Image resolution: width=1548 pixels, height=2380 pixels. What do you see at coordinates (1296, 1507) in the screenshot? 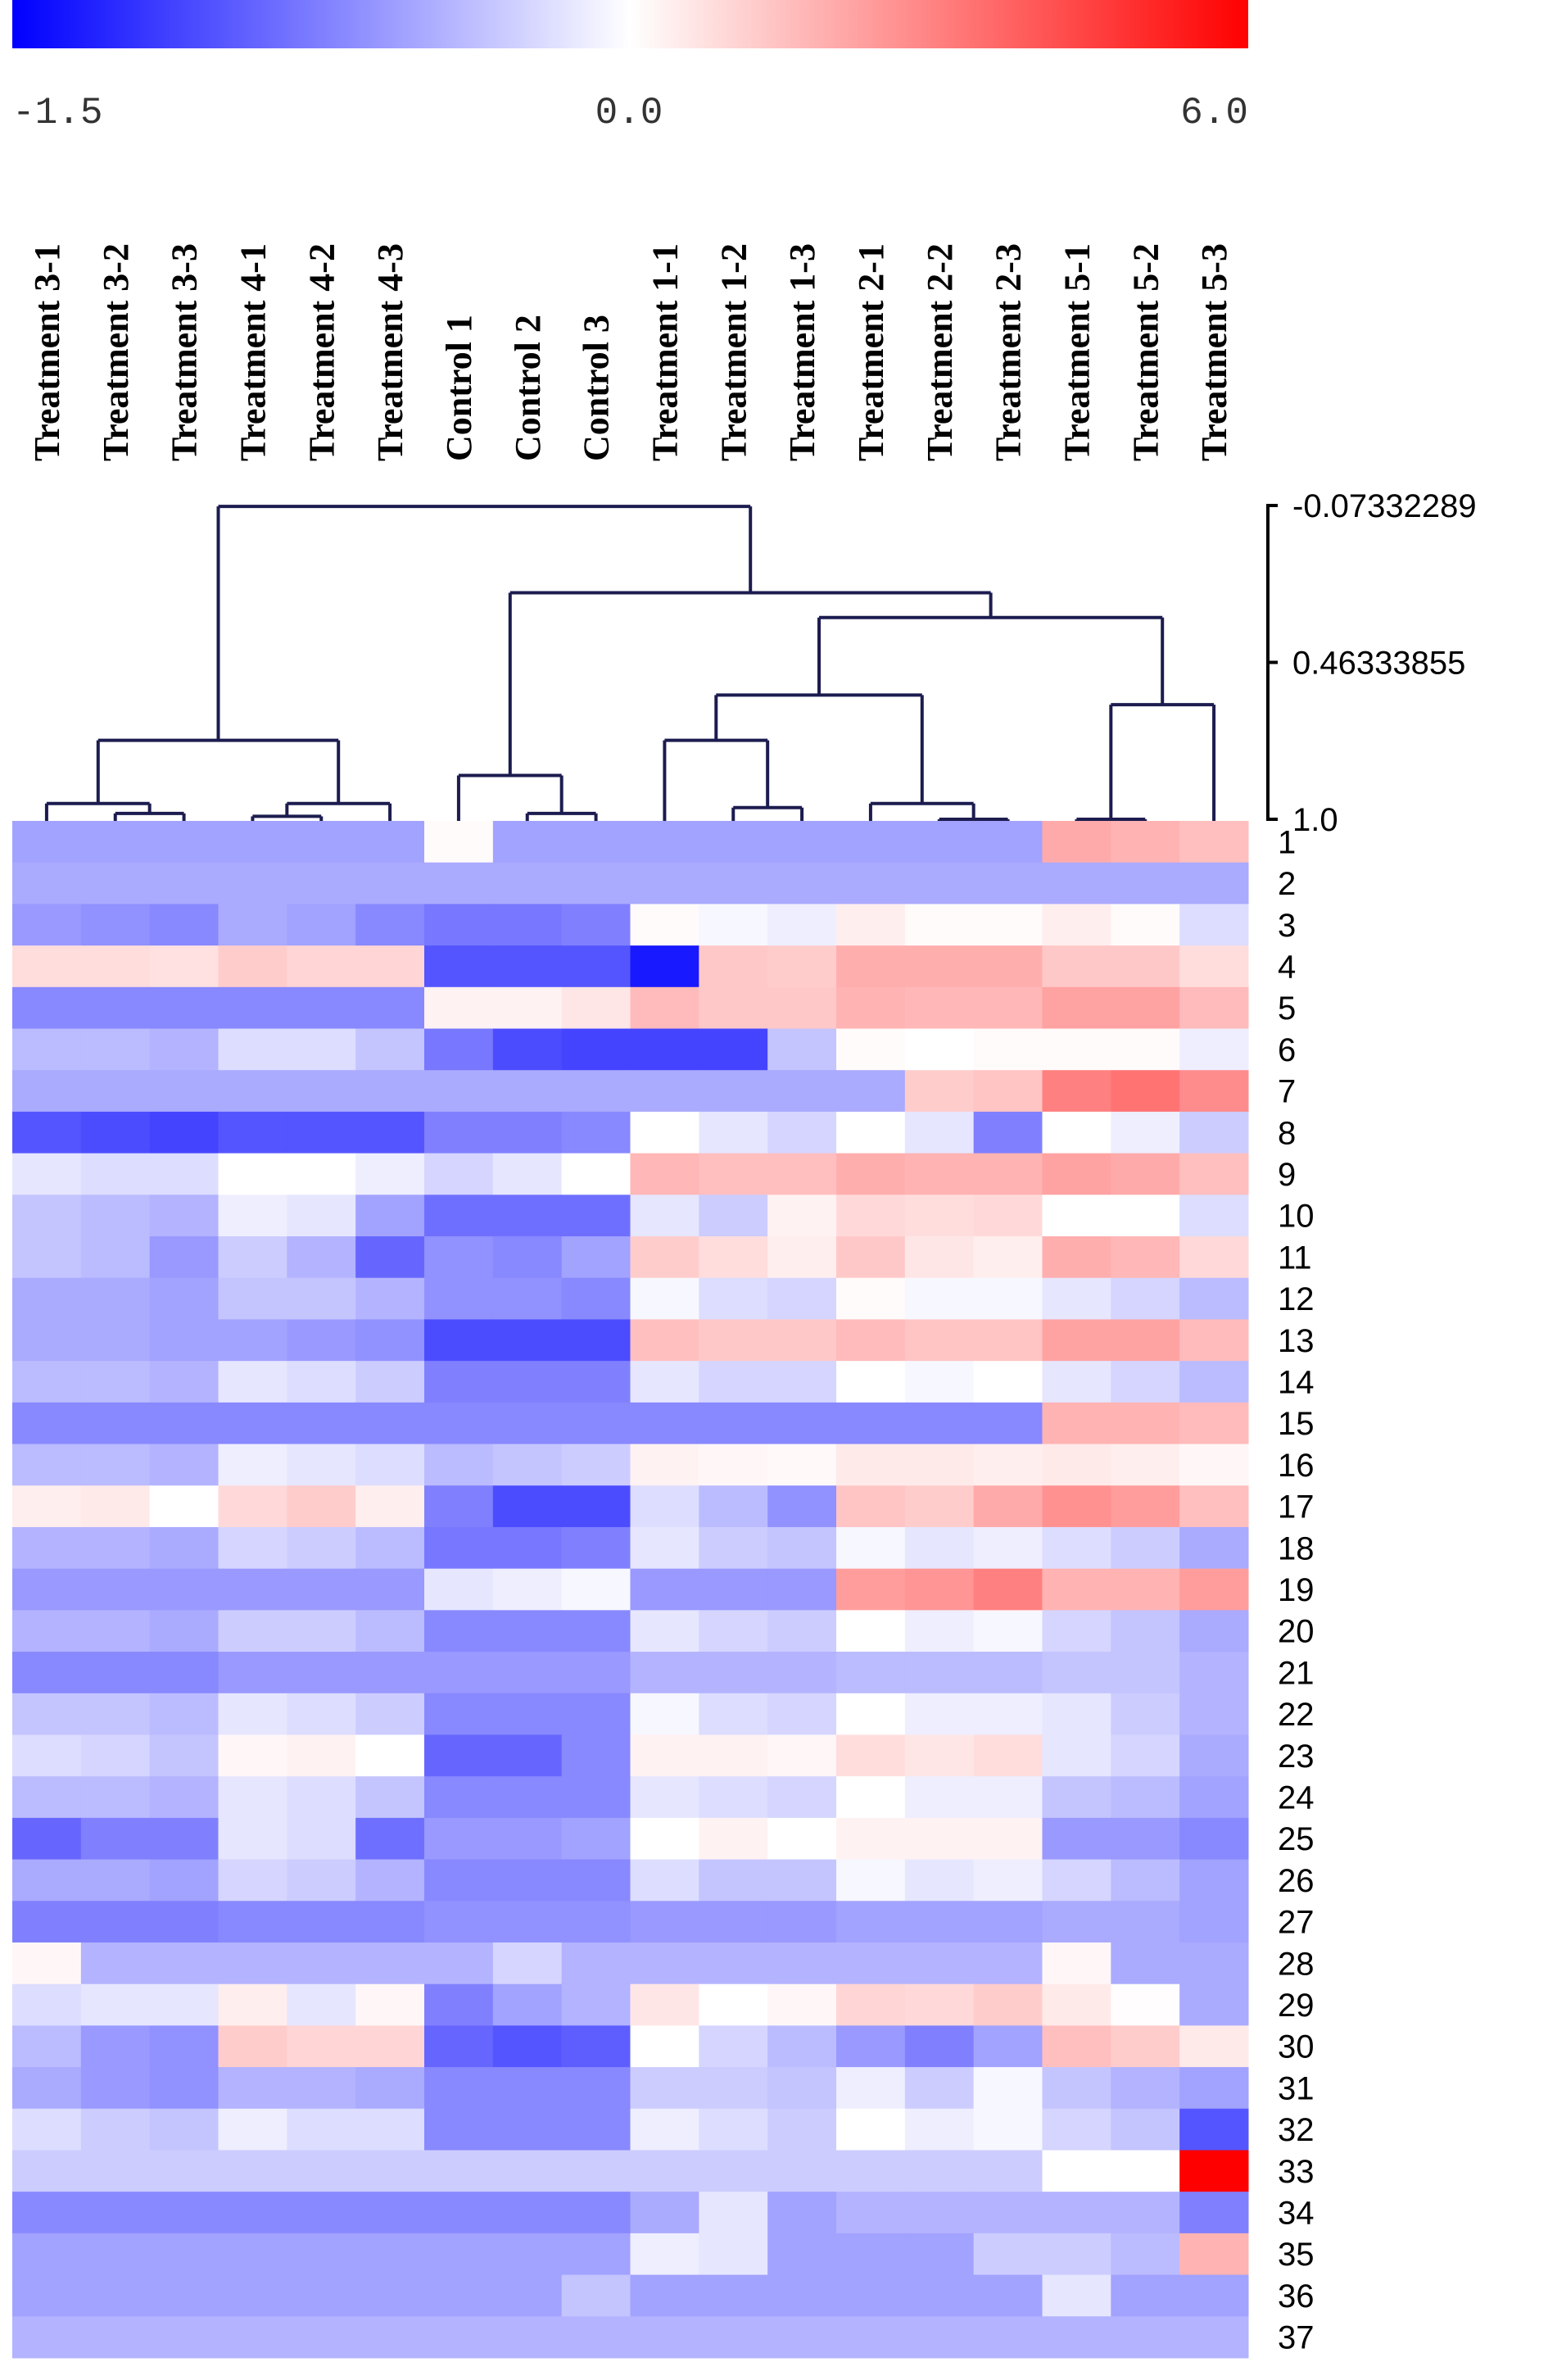
I see `row-label: 17` at bounding box center [1296, 1507].